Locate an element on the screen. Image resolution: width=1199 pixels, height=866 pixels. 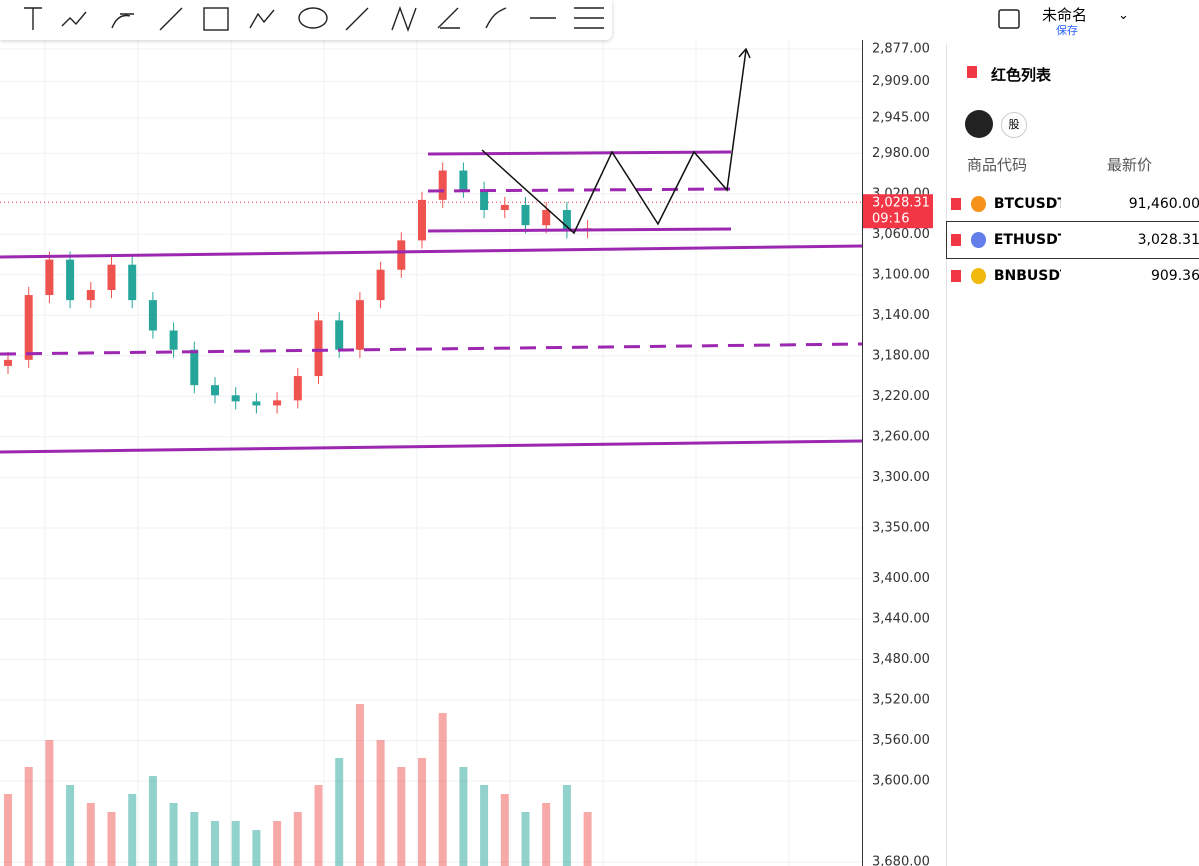
y-tick-label: 3,680.00 is located at coordinates (901, 860).